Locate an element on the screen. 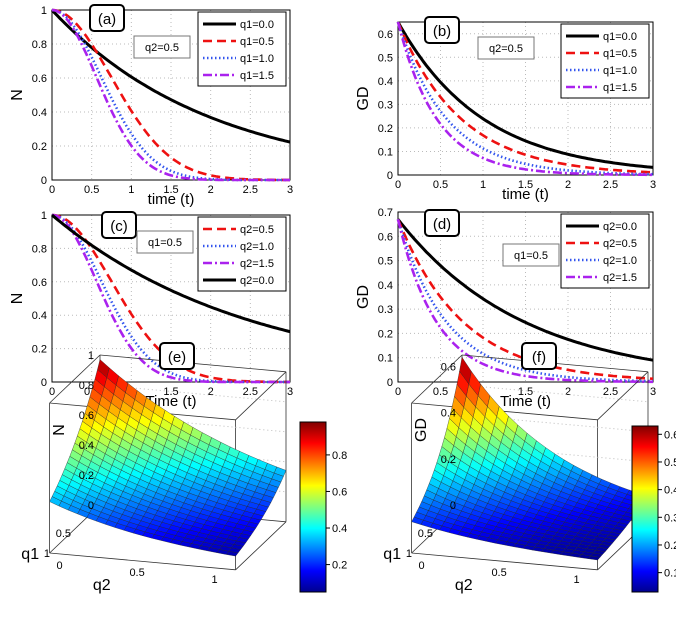 The height and width of the screenshot is (644, 676). colorbar-tick-label: 0.5 is located at coordinates (670, 463).